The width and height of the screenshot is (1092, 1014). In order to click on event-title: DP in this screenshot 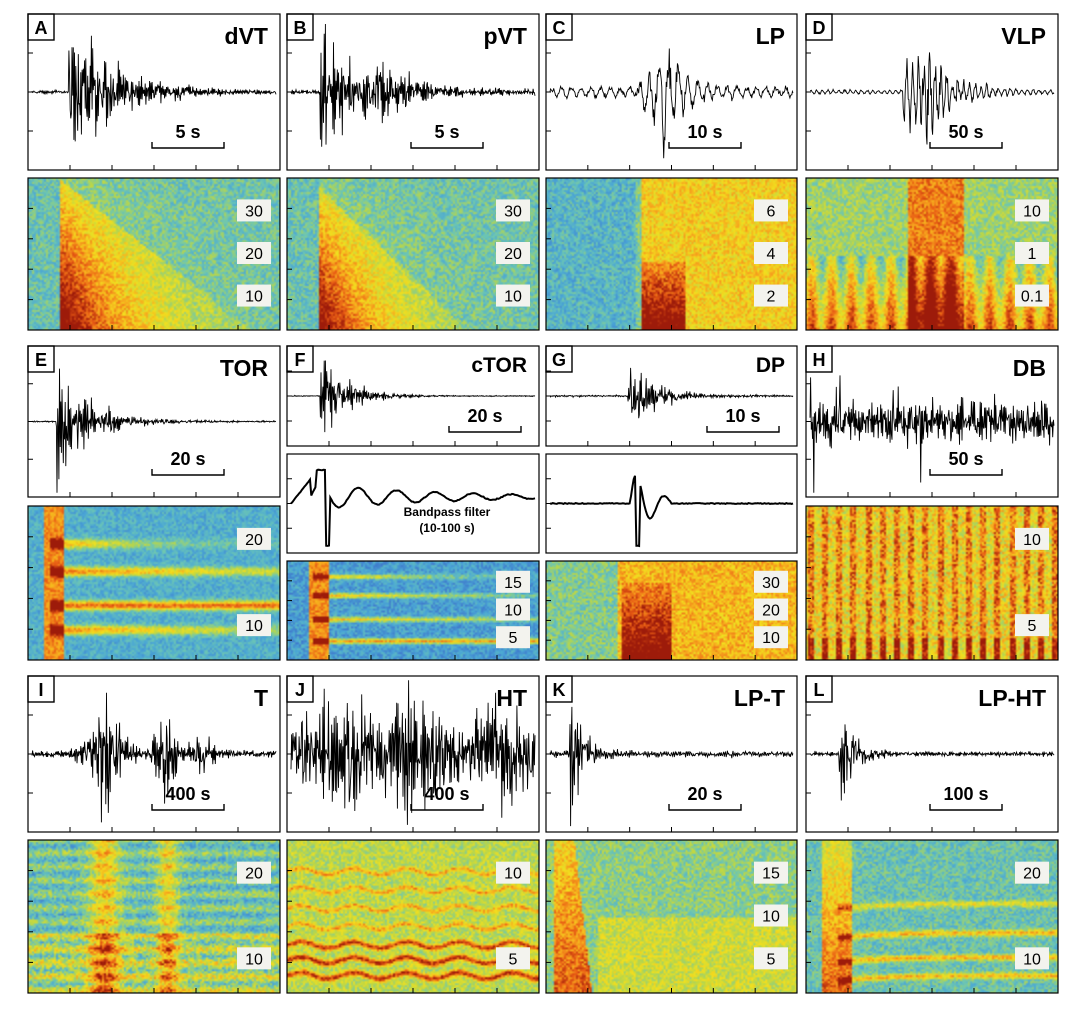, I will do `click(770, 365)`.